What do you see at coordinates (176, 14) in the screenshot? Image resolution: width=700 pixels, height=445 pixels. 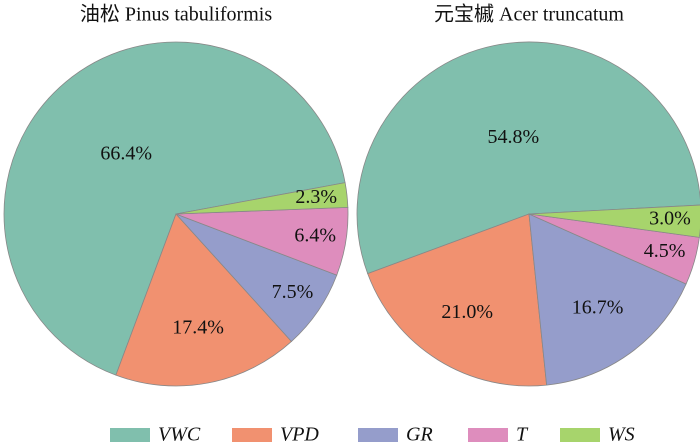 I see `chart-title: 油松 Pinus tabuliformis` at bounding box center [176, 14].